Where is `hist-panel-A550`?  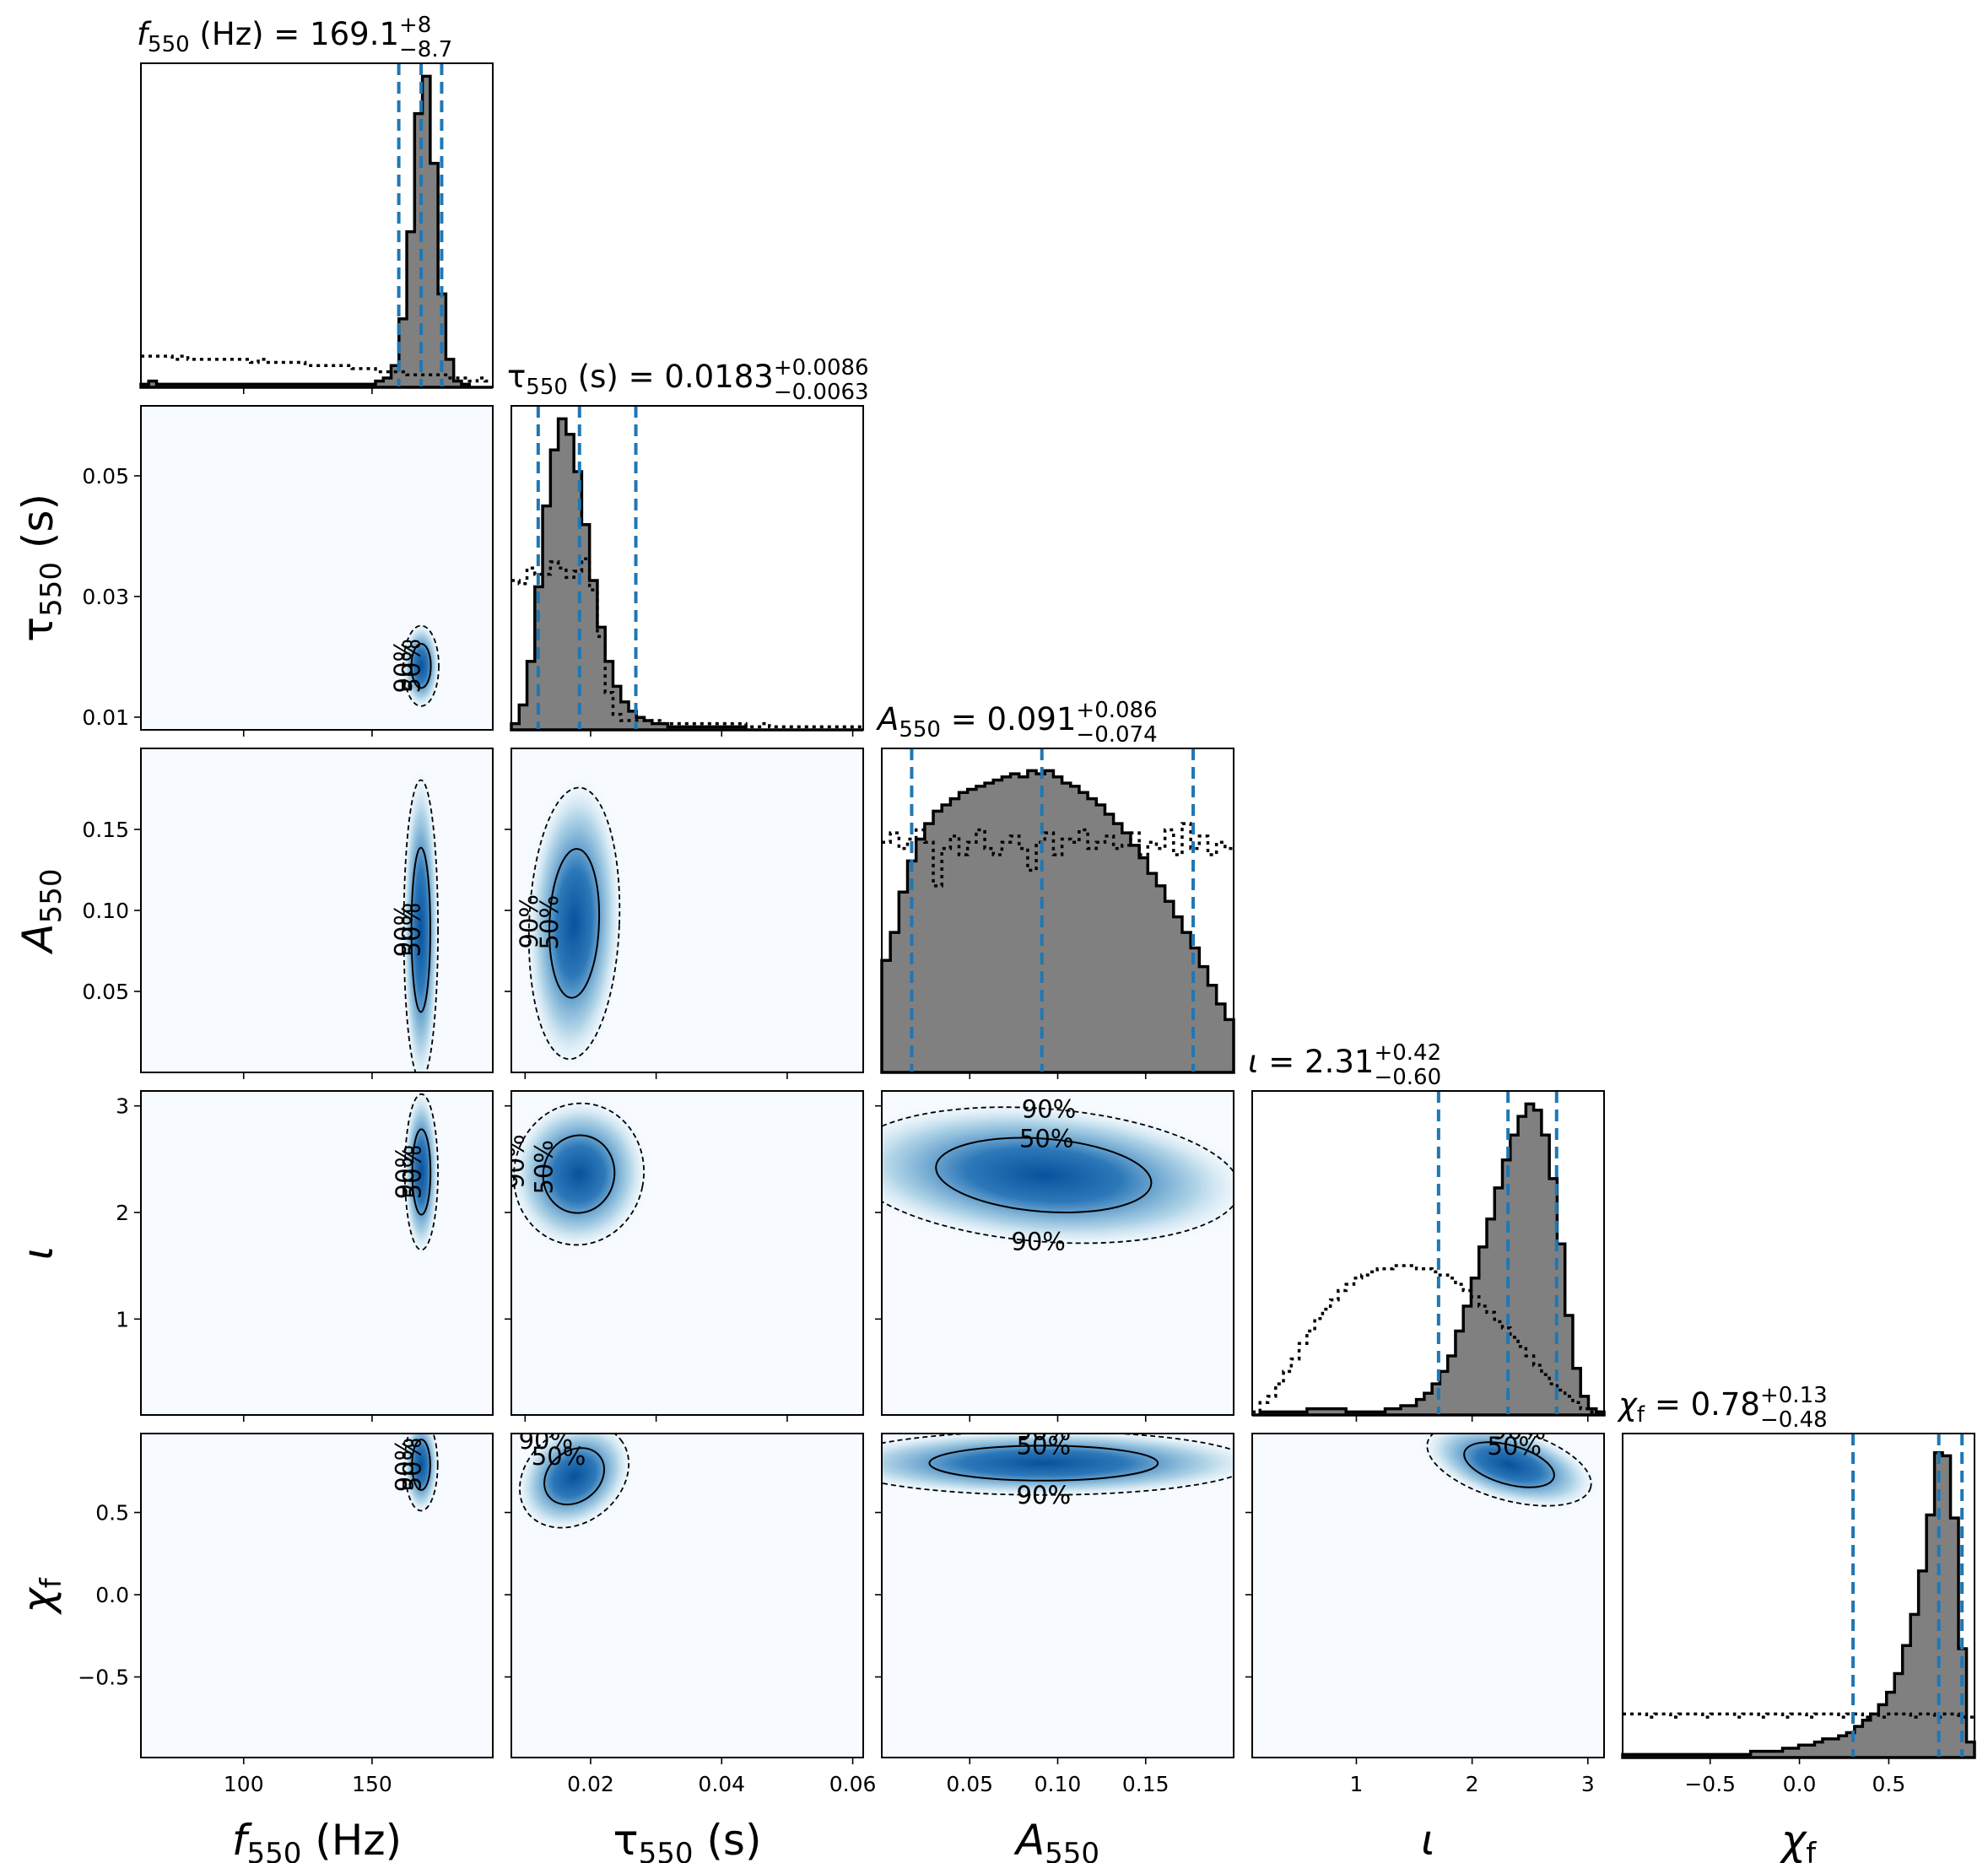
hist-panel-A550 is located at coordinates (1057, 911).